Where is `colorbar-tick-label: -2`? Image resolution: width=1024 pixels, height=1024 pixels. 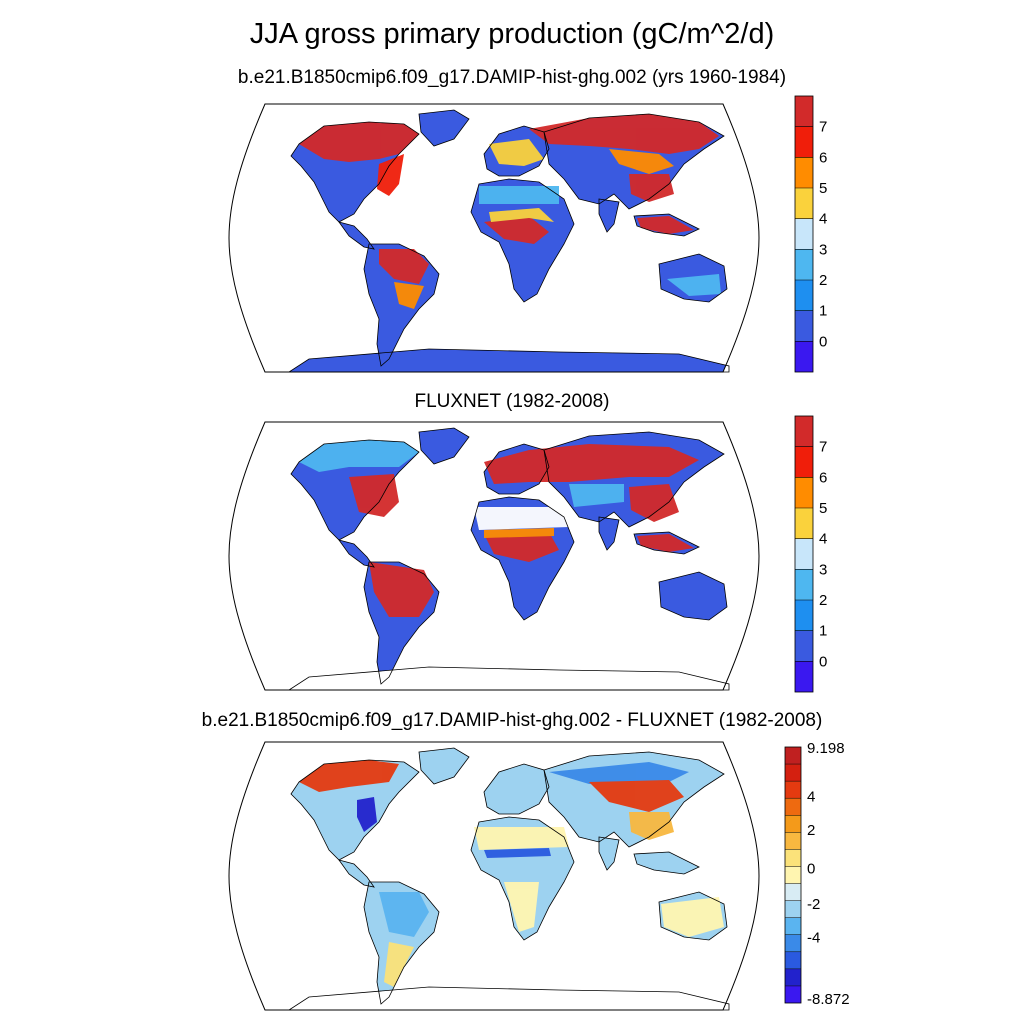 colorbar-tick-label: -2 is located at coordinates (813, 904).